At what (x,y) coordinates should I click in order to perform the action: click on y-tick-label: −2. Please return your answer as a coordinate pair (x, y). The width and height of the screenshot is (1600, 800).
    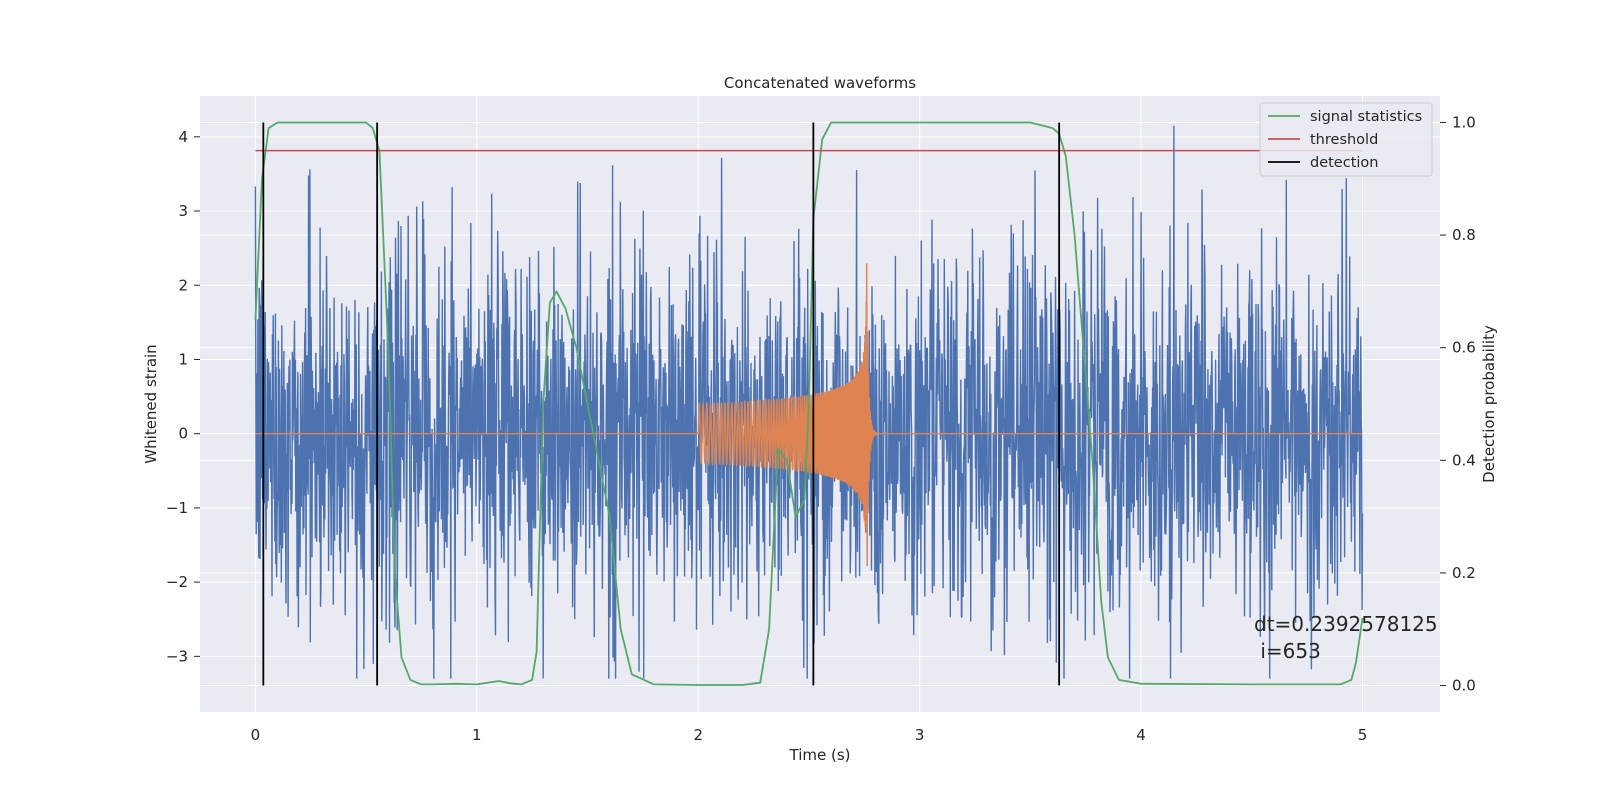
    Looking at the image, I should click on (177, 582).